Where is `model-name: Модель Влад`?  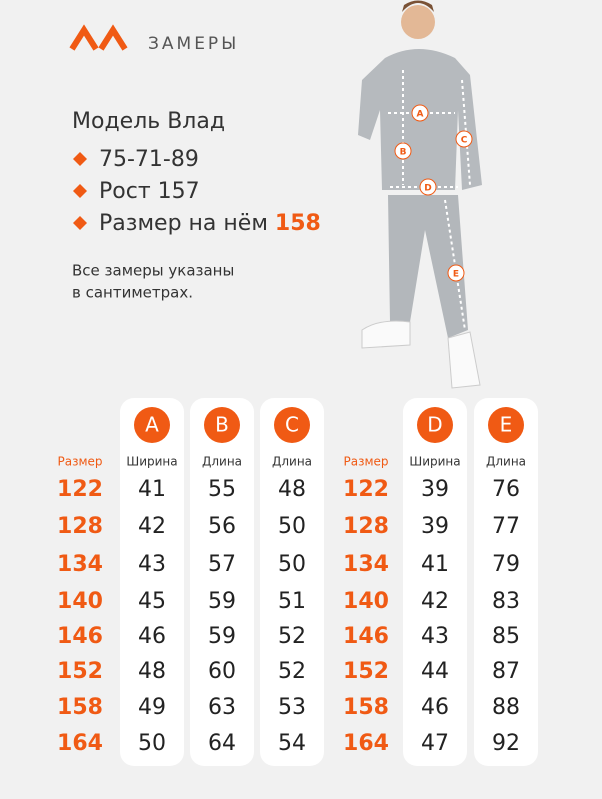 model-name: Модель Влад is located at coordinates (148, 121).